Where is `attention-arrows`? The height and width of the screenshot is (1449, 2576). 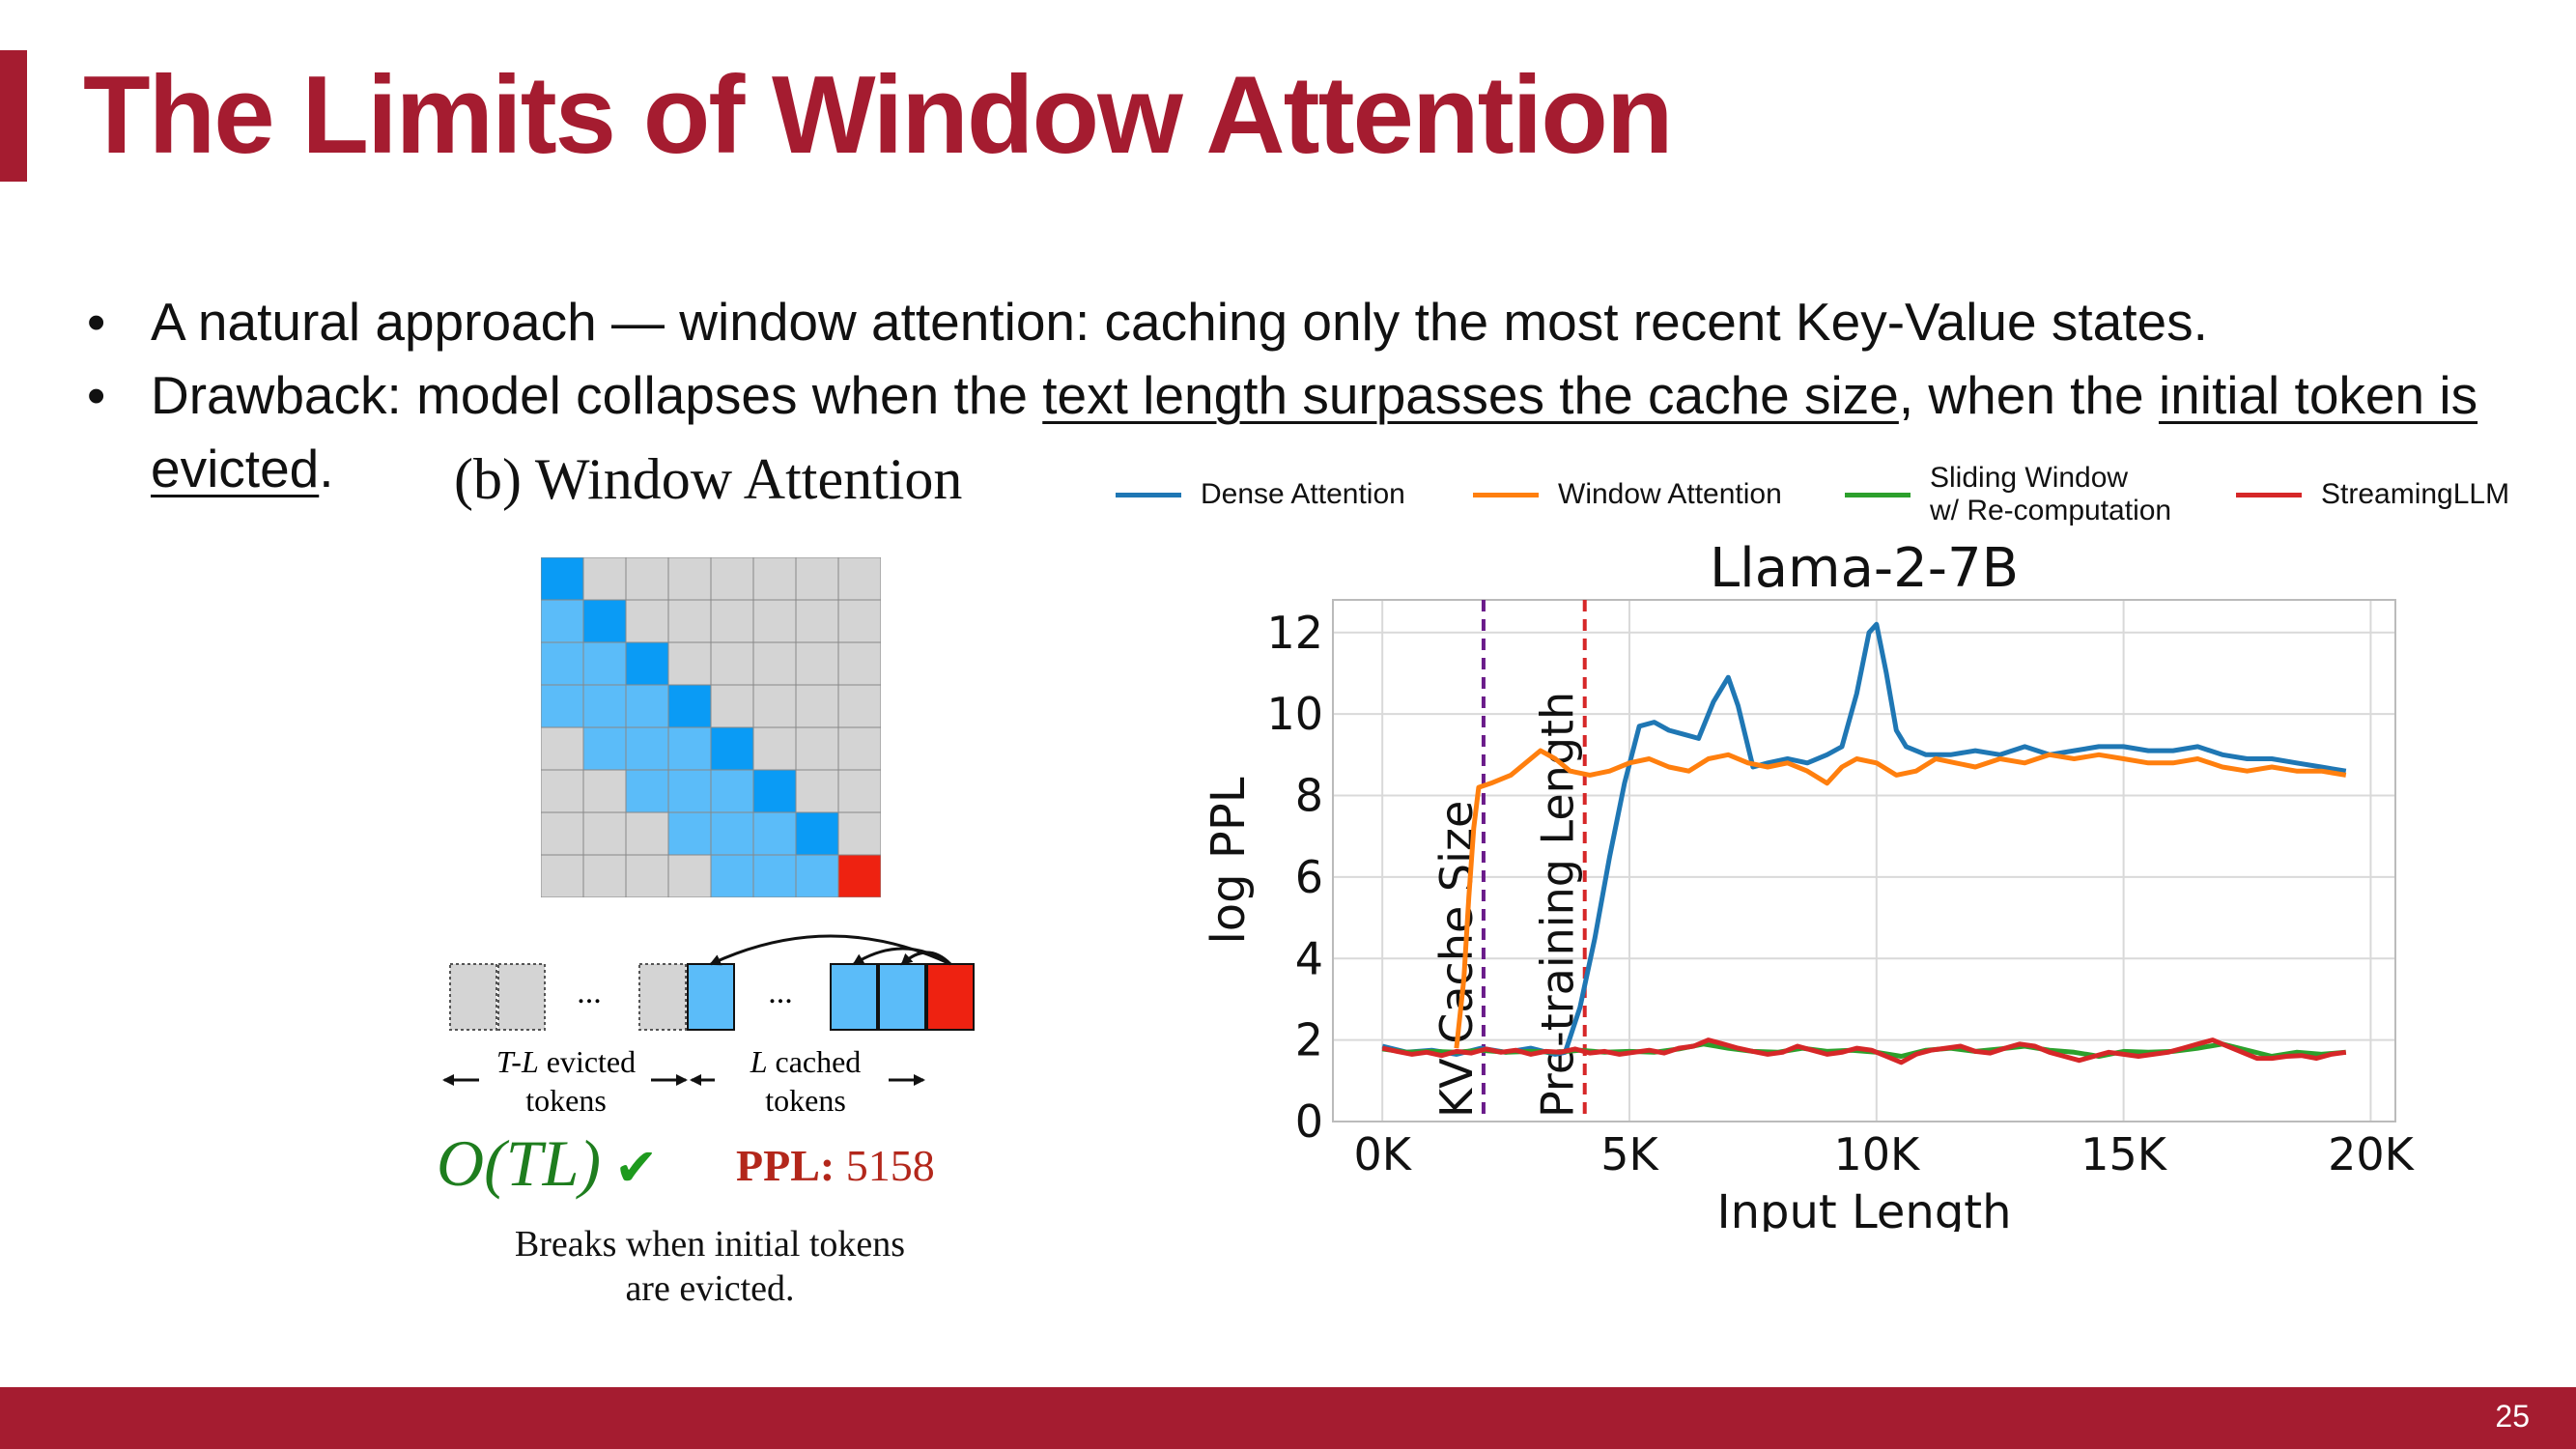
attention-arrows is located at coordinates (830, 950).